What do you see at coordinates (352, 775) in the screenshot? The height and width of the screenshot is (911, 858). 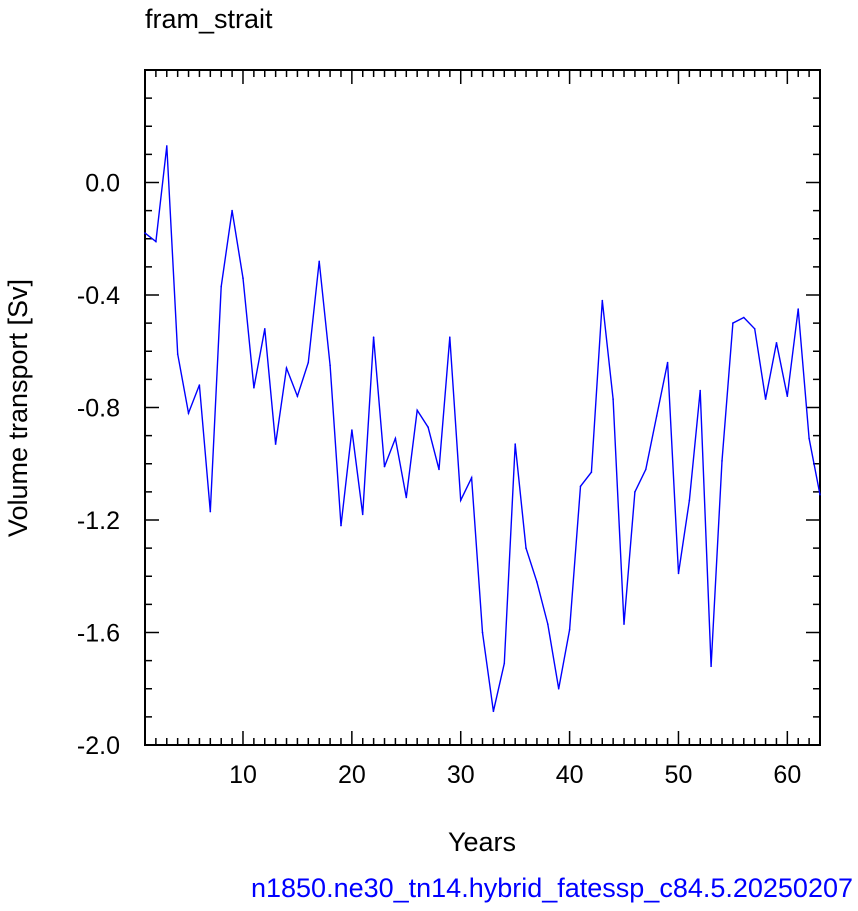 I see `x-tick-label: 20` at bounding box center [352, 775].